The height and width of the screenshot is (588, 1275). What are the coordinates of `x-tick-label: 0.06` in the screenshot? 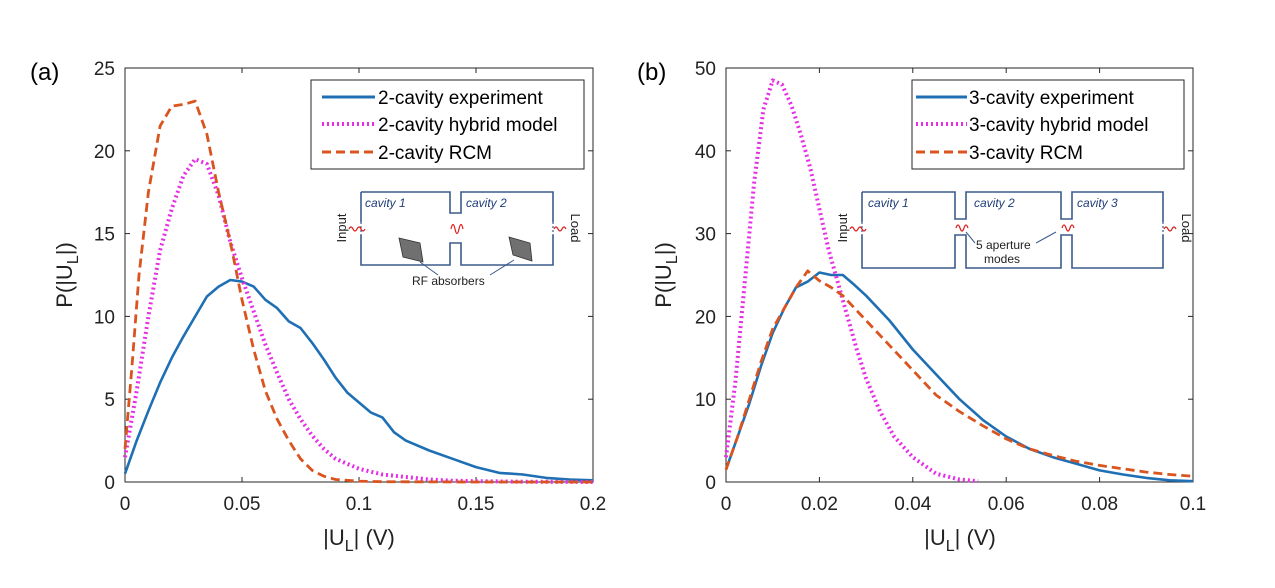 It's located at (1006, 504).